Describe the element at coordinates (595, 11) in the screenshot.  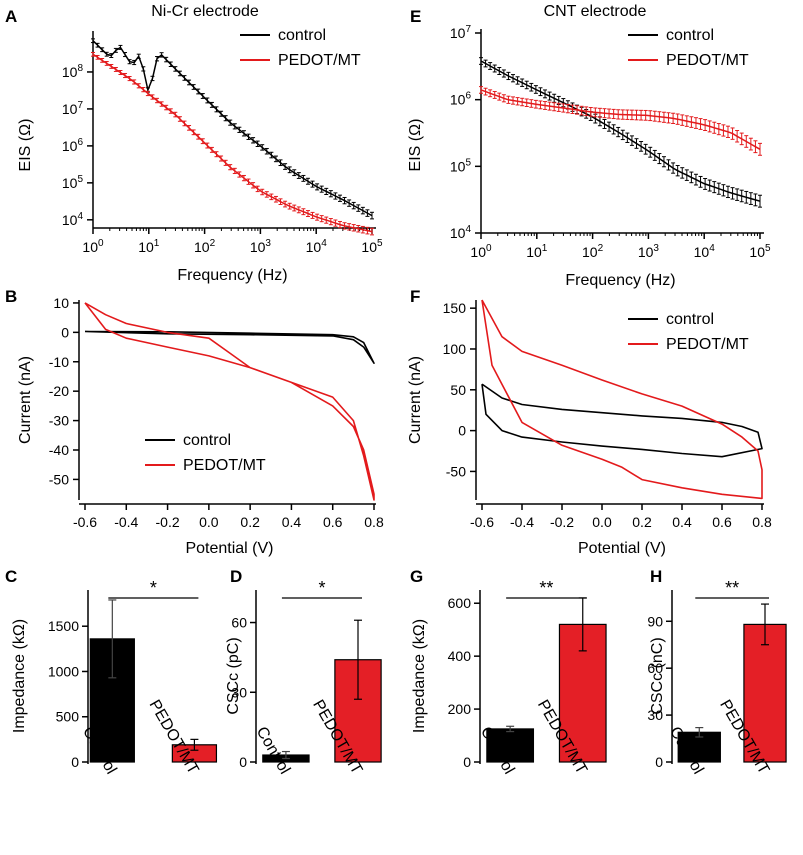
I see `panel-title: CNT electrode` at that location.